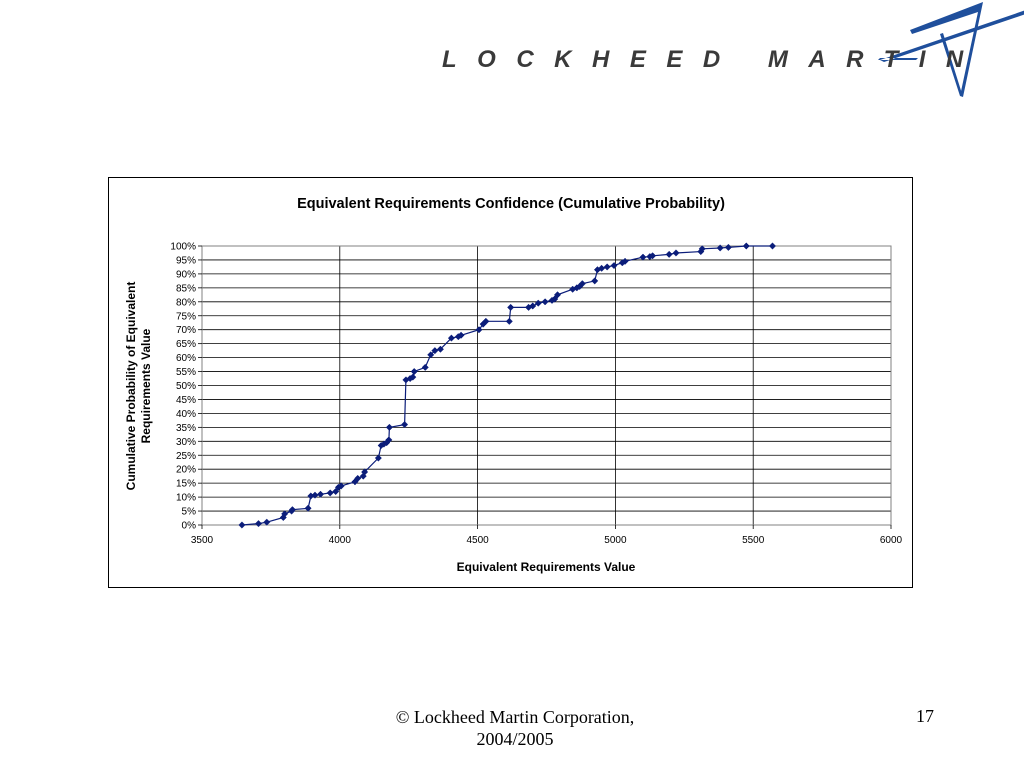 Image resolution: width=1024 pixels, height=768 pixels. Describe the element at coordinates (477, 540) in the screenshot. I see `x-tick-label: 4500` at that location.